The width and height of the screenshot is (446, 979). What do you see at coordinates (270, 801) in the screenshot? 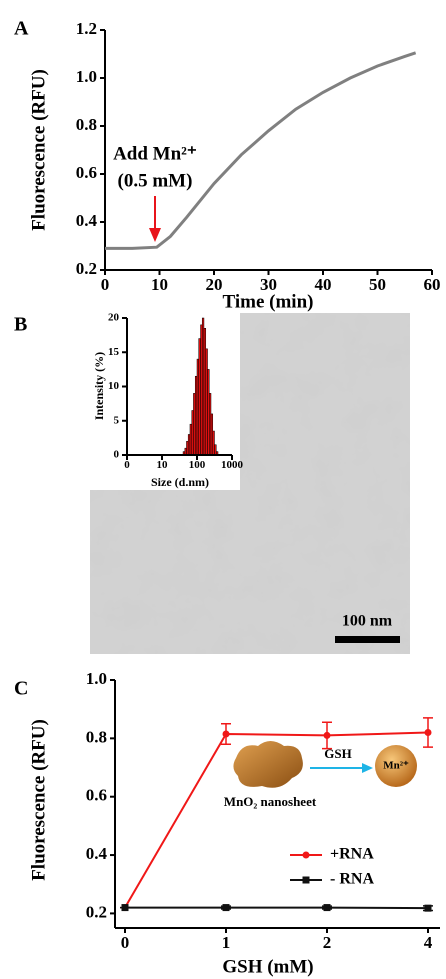
I see `annotation: MnO₂ nanosheet` at bounding box center [270, 801].